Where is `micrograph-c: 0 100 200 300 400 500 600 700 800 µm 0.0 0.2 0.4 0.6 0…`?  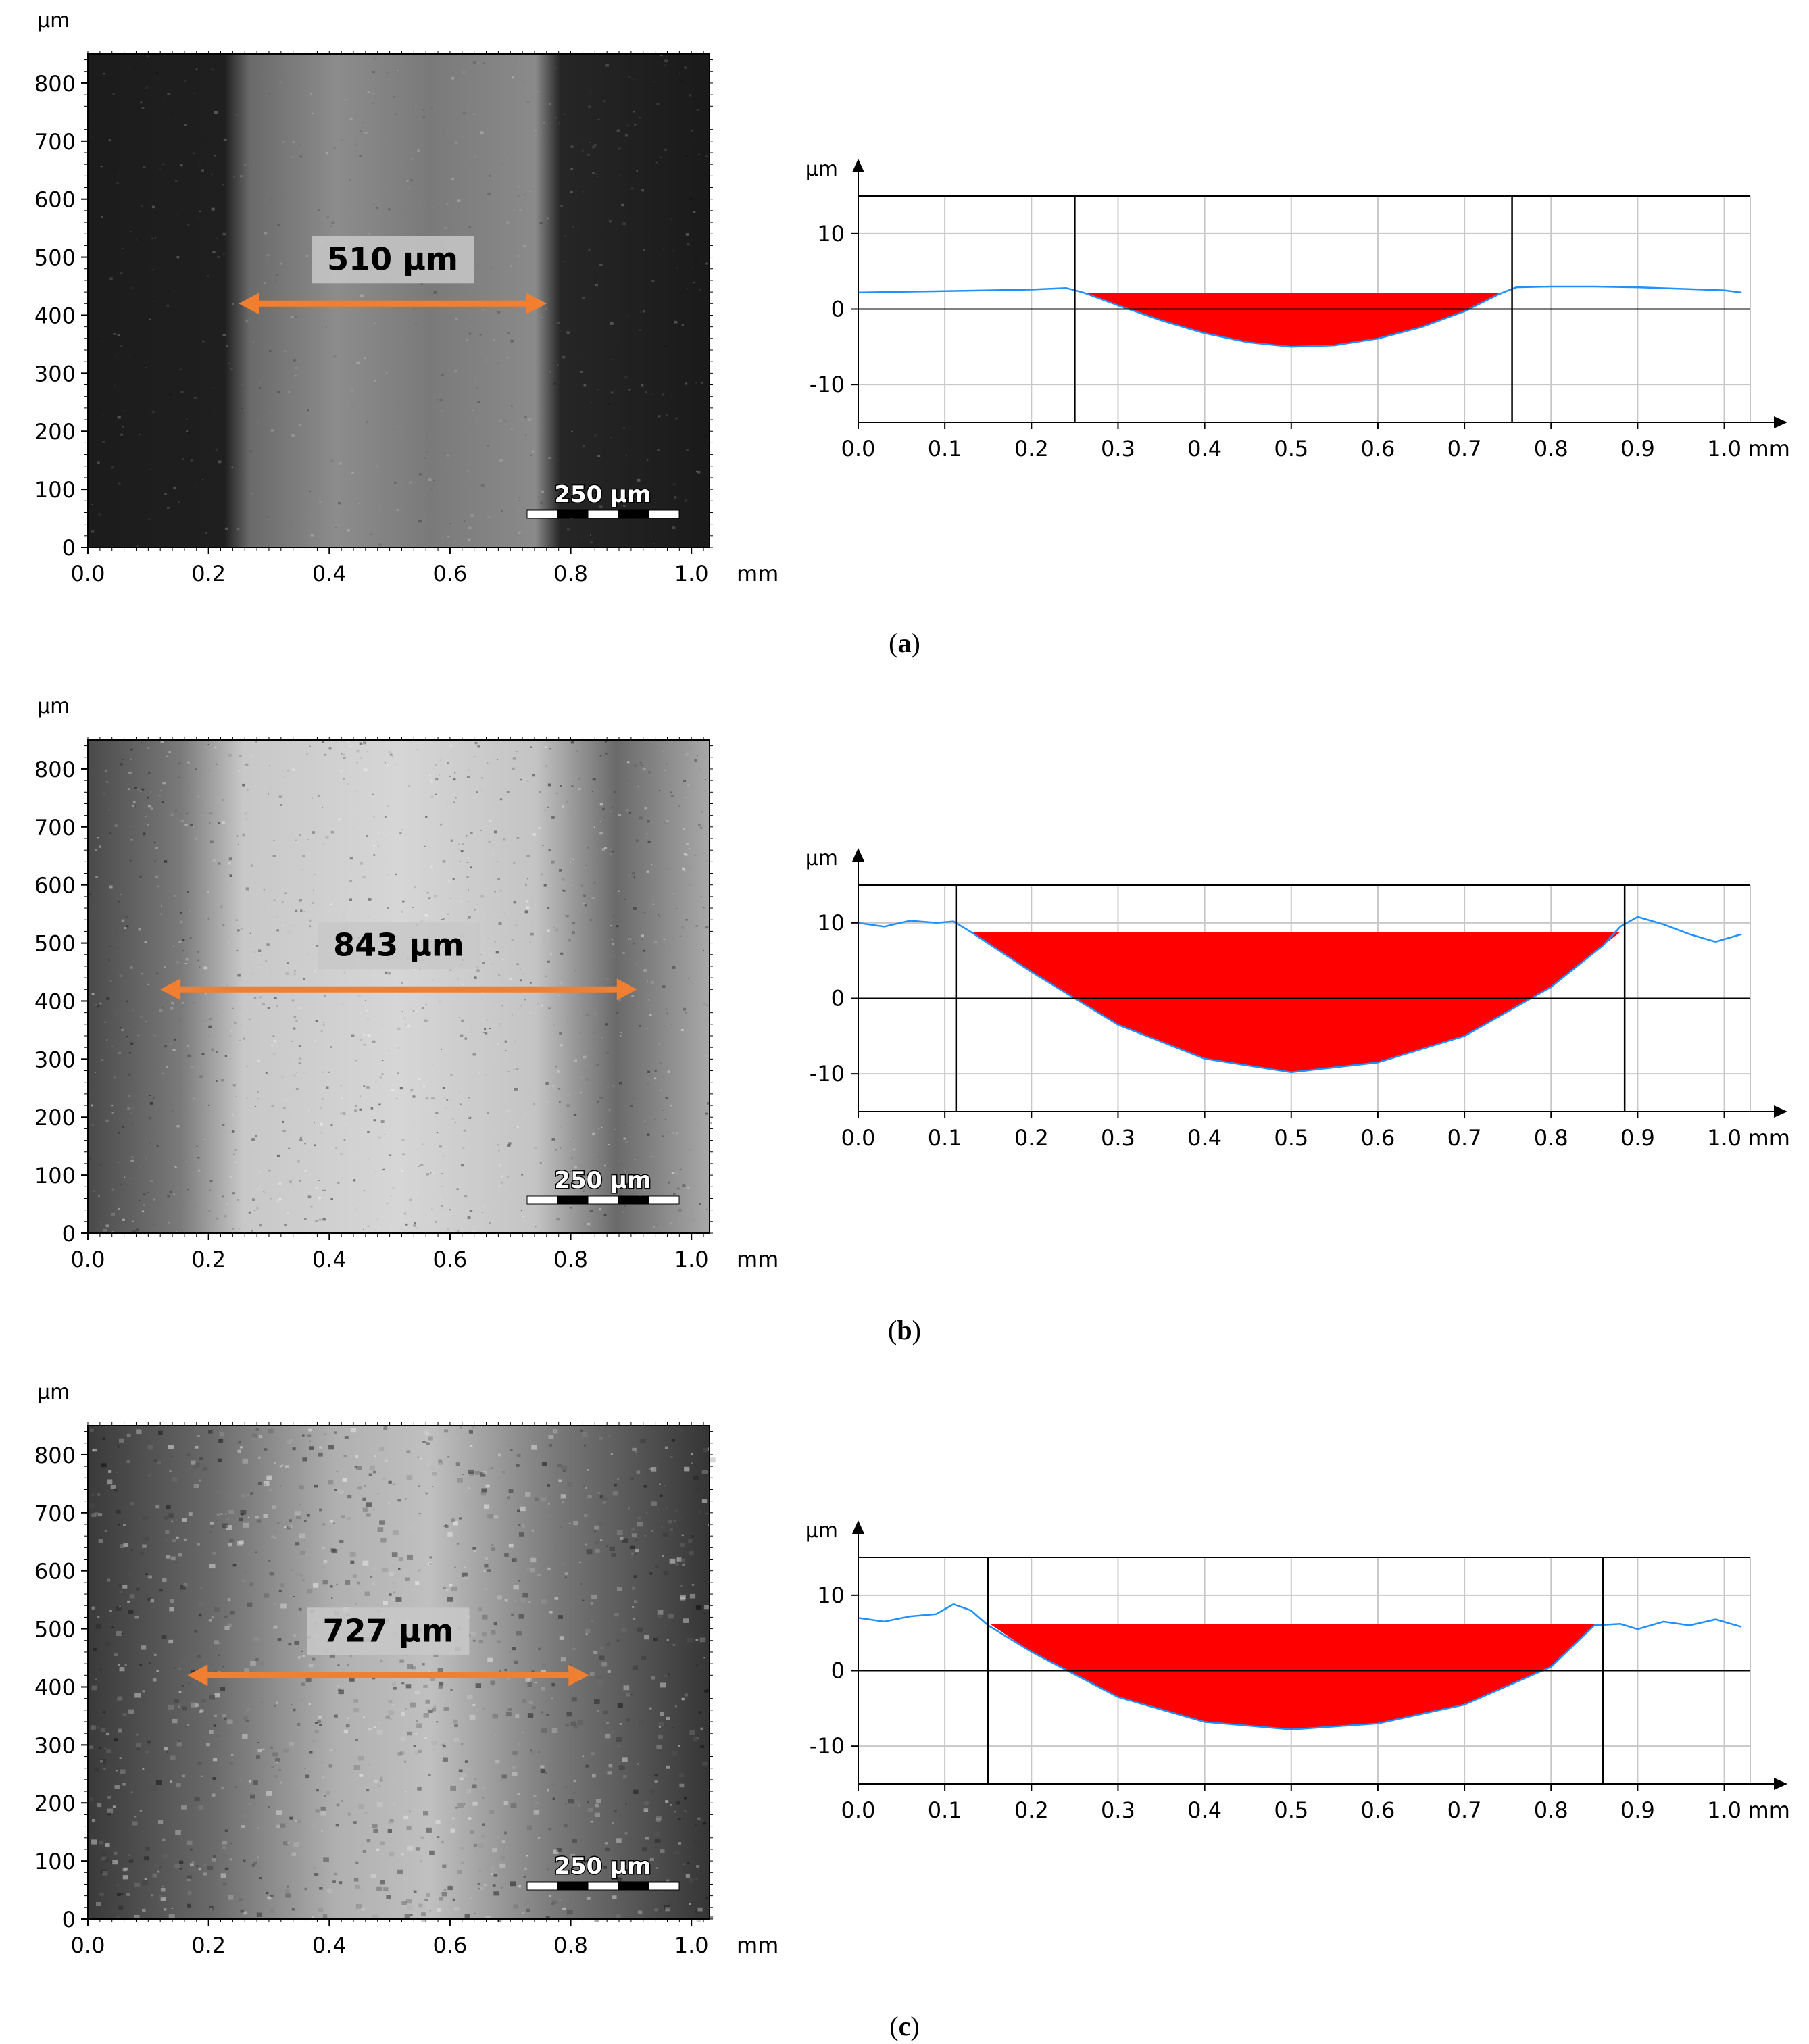 micrograph-c: 0 100 200 300 400 500 600 700 800 µm 0.0 0.2 0.4 0.6 0… is located at coordinates (406, 1669).